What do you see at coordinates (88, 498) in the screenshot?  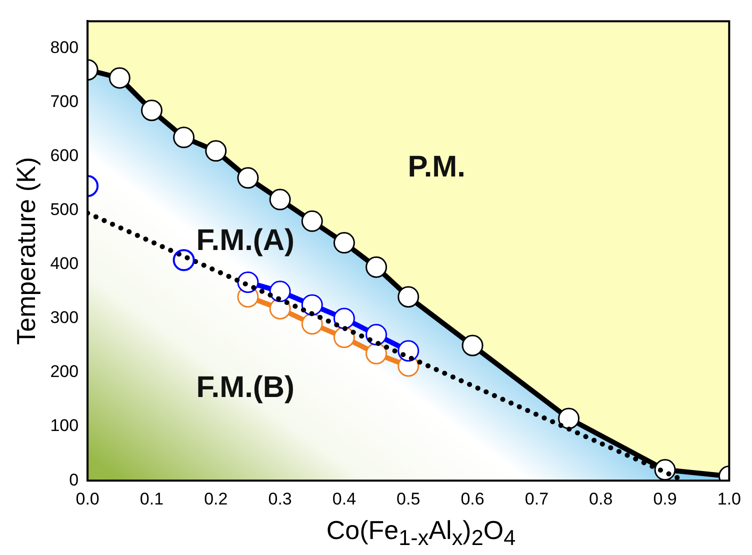 I see `x-tick-label: 0.0` at bounding box center [88, 498].